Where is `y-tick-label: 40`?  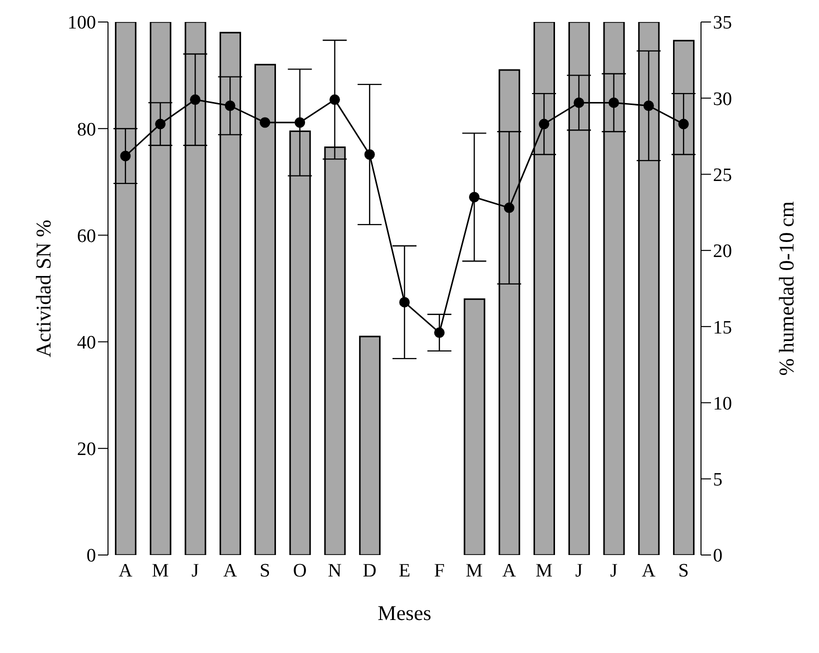
y-tick-label: 40 is located at coordinates (86, 343).